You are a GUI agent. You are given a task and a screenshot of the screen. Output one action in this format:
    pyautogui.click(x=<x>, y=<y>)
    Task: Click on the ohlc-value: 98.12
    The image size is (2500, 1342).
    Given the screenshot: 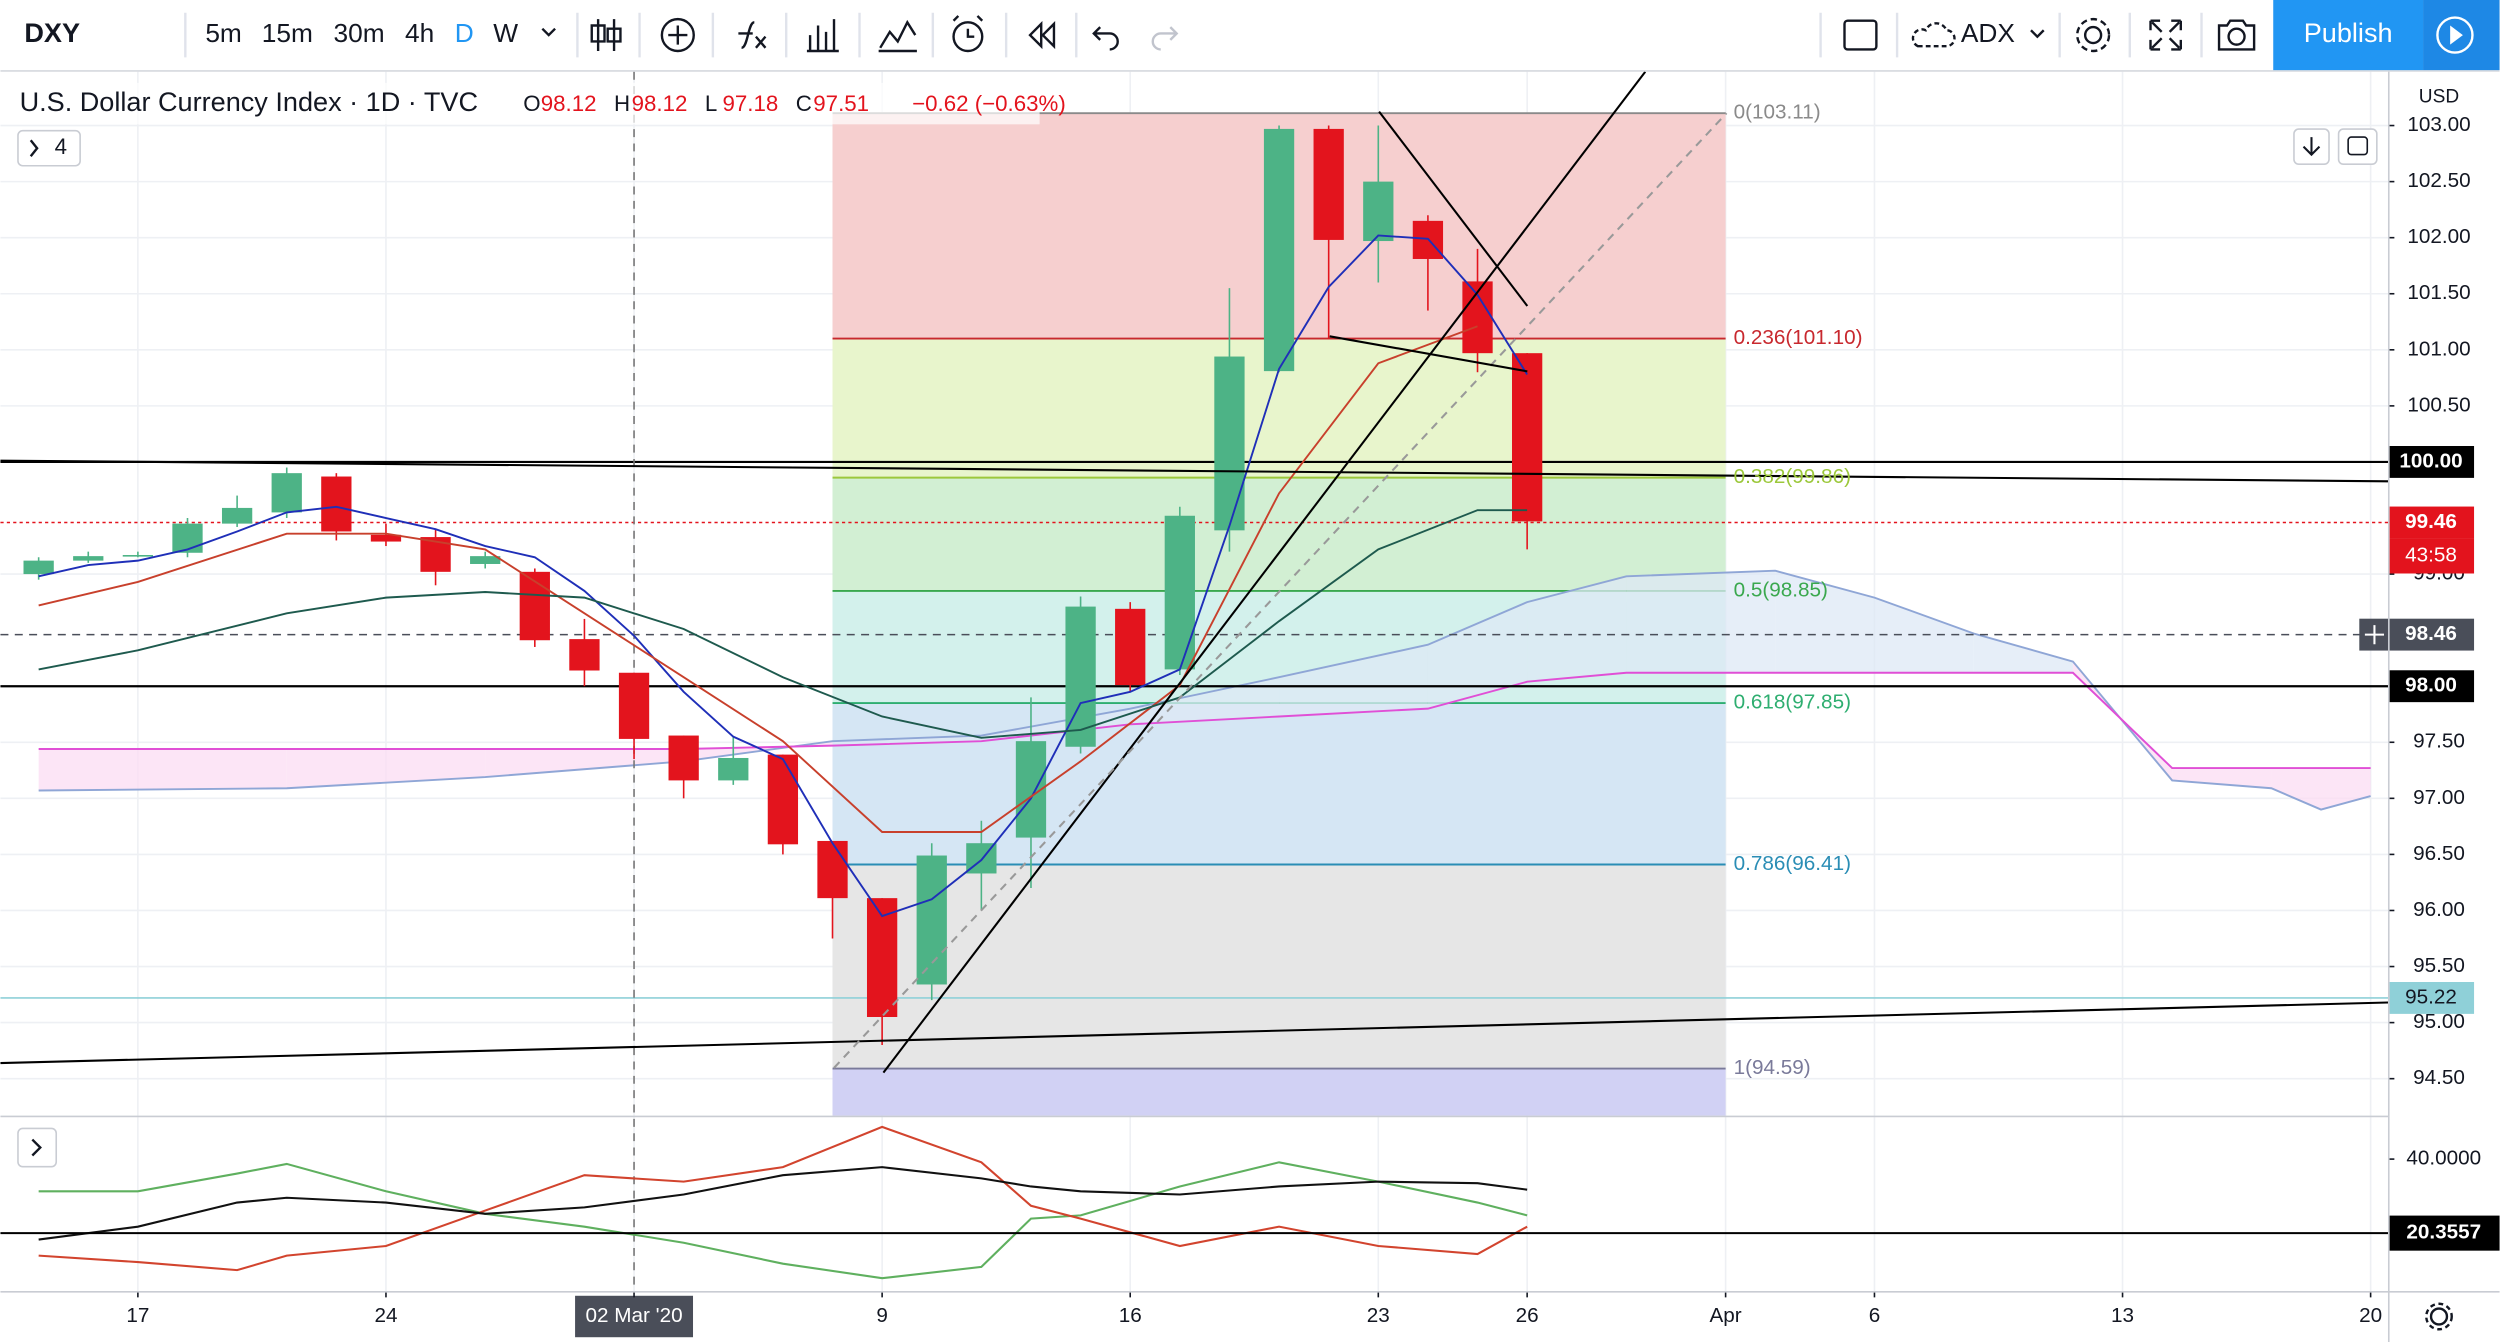 What is the action you would take?
    pyautogui.click(x=569, y=103)
    